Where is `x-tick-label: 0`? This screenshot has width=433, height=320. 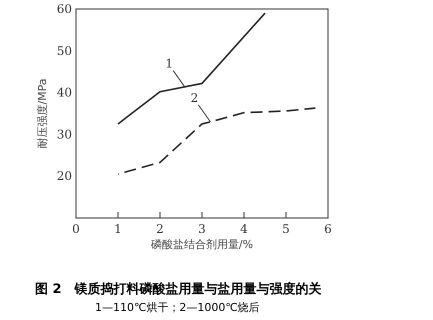 x-tick-label: 0 is located at coordinates (76, 229).